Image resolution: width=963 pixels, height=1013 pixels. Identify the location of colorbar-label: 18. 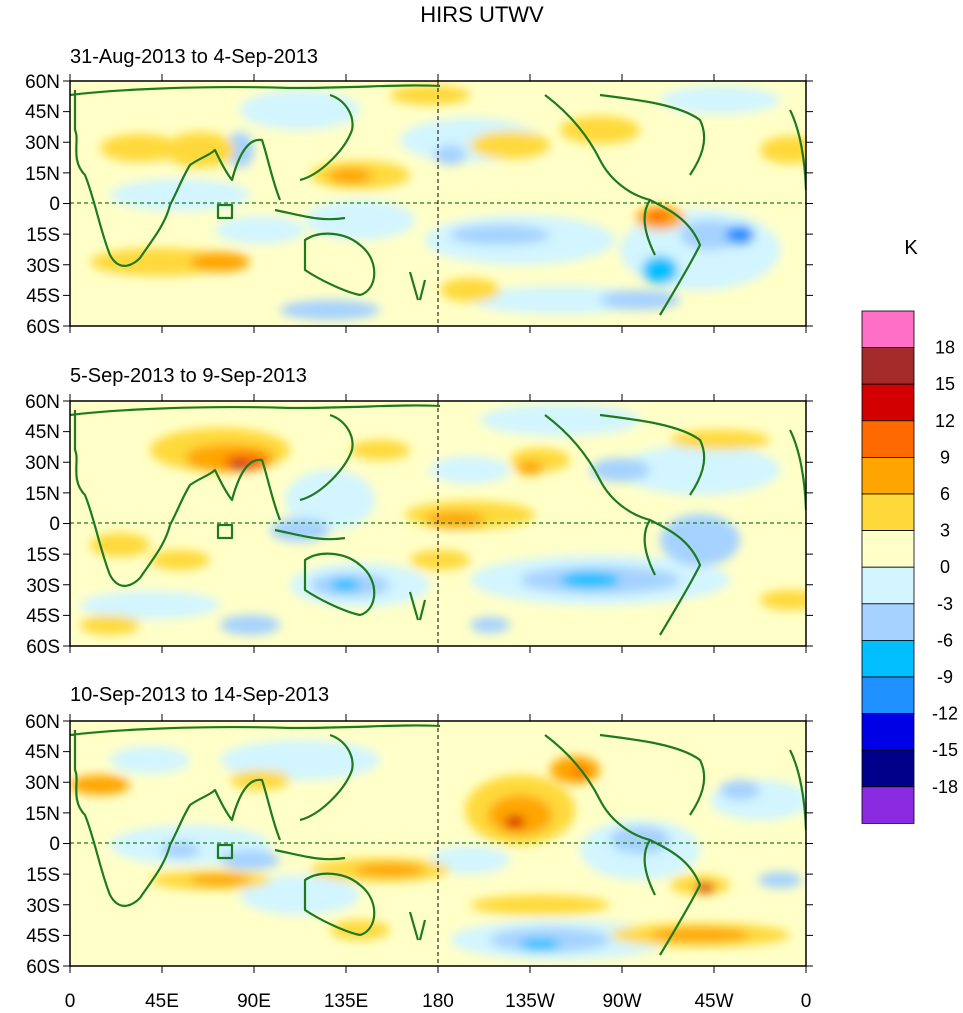
(945, 348).